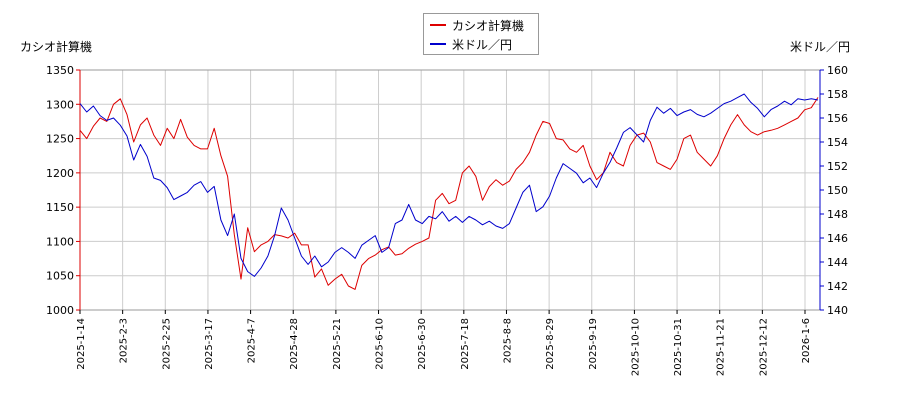  Describe the element at coordinates (60, 139) in the screenshot. I see `left-tick-label: 1250` at that location.